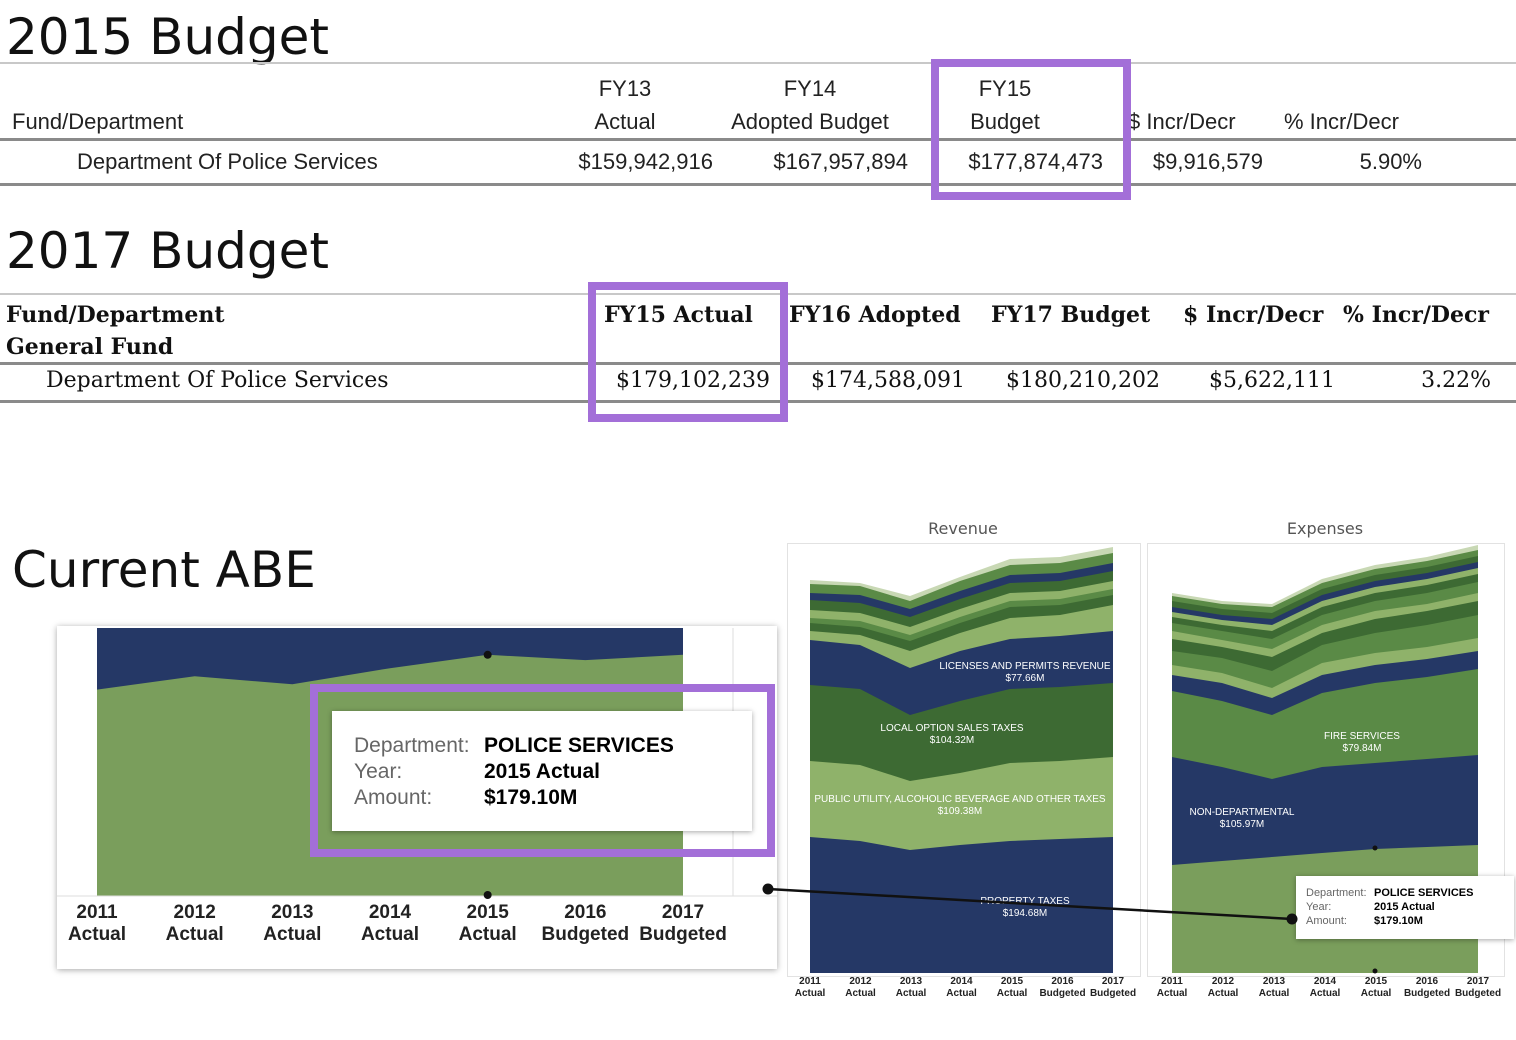  Describe the element at coordinates (378, 771) in the screenshot. I see `tooltip-year-label: Year:` at that location.